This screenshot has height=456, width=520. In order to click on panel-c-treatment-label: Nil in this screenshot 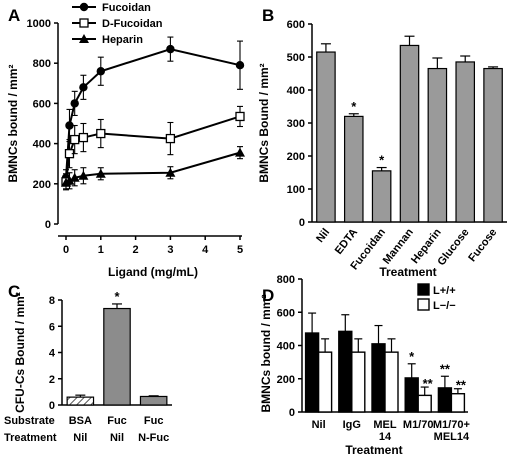, I will do `click(117, 438)`.